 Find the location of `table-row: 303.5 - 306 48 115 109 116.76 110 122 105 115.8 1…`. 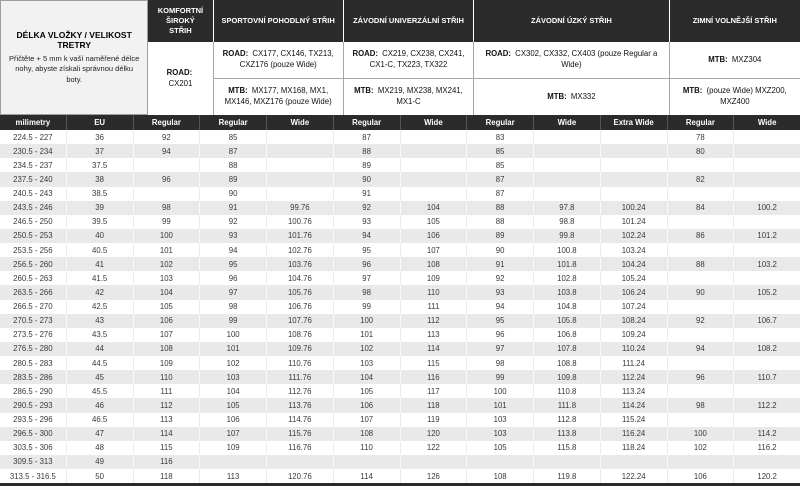

table-row: 303.5 - 306 48 115 109 116.76 110 122 105 115.8 1… is located at coordinates (400, 447).